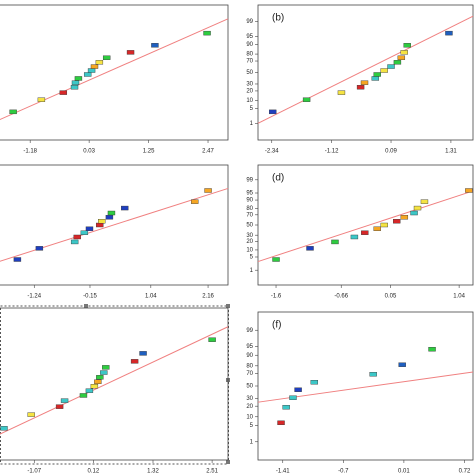  Describe the element at coordinates (278, 18) in the screenshot. I see `panel-label: (b)` at that location.